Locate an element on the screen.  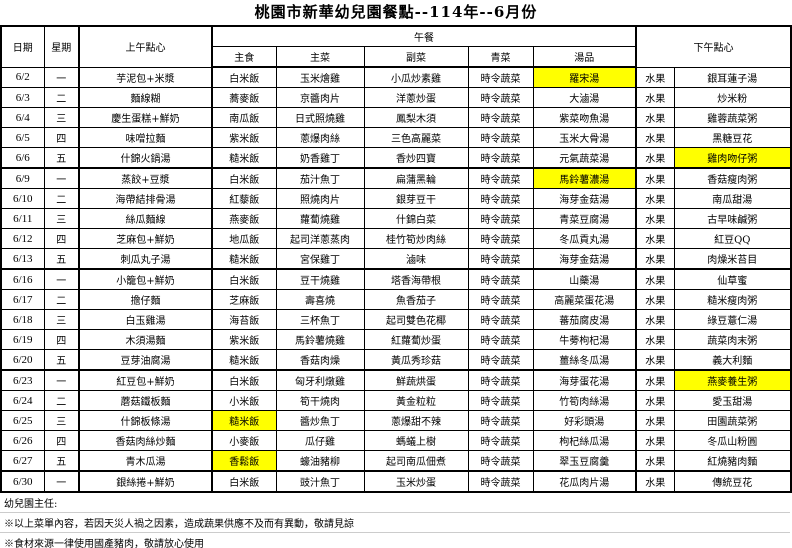
cell-soup: 元氣蔬菜湯 is located at coordinates (584, 158).